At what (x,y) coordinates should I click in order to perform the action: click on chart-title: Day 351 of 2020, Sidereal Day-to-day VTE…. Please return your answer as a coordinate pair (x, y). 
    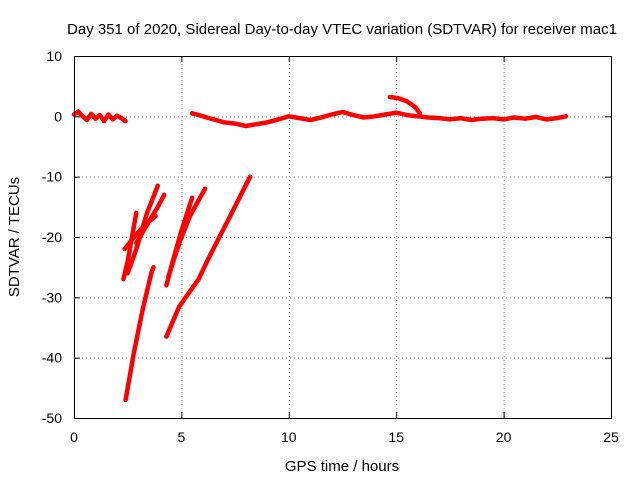
    Looking at the image, I should click on (342, 29).